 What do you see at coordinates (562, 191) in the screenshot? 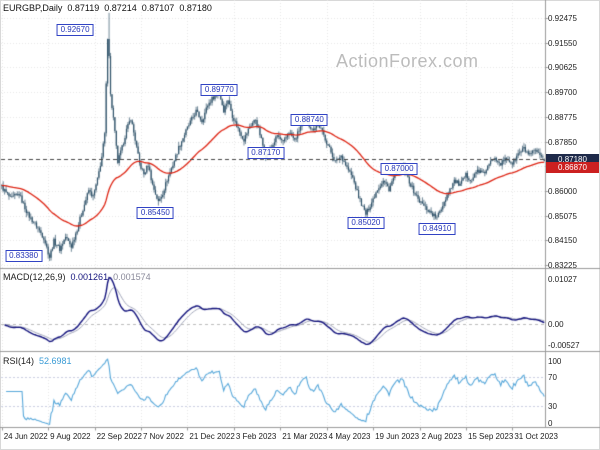
I see `price-axis-label: 0.86000` at bounding box center [562, 191].